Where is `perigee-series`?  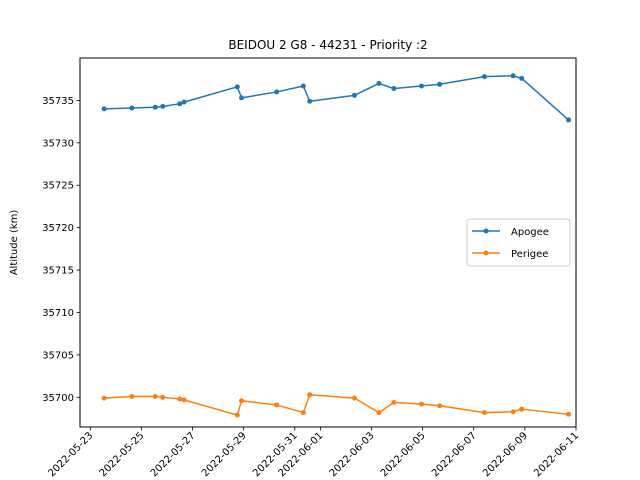 perigee-series is located at coordinates (336, 405).